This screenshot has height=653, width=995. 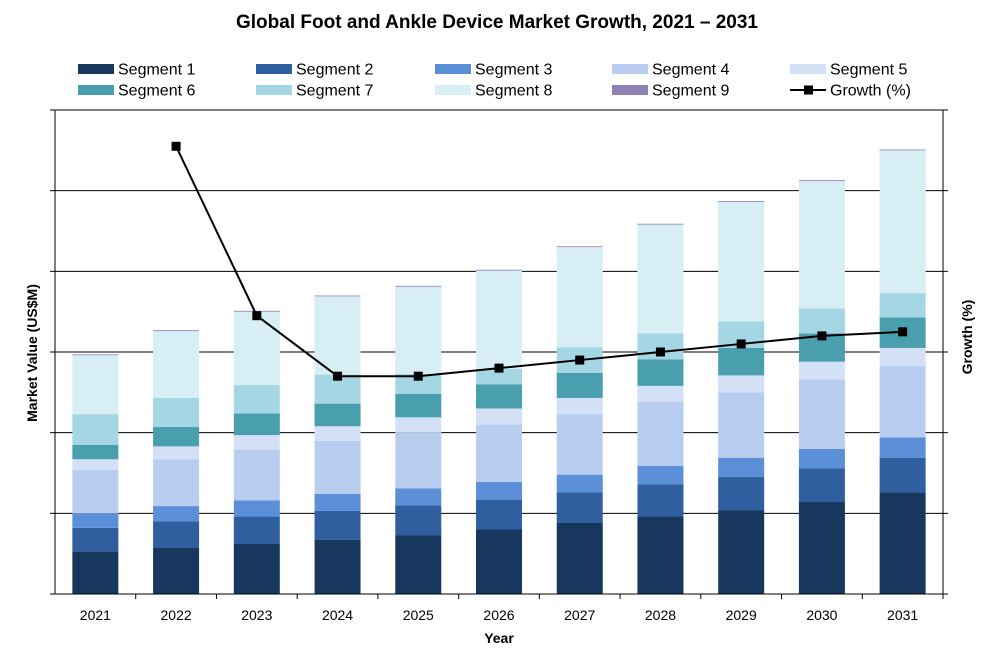 I want to click on bar-segment-4-2022, so click(x=176, y=483).